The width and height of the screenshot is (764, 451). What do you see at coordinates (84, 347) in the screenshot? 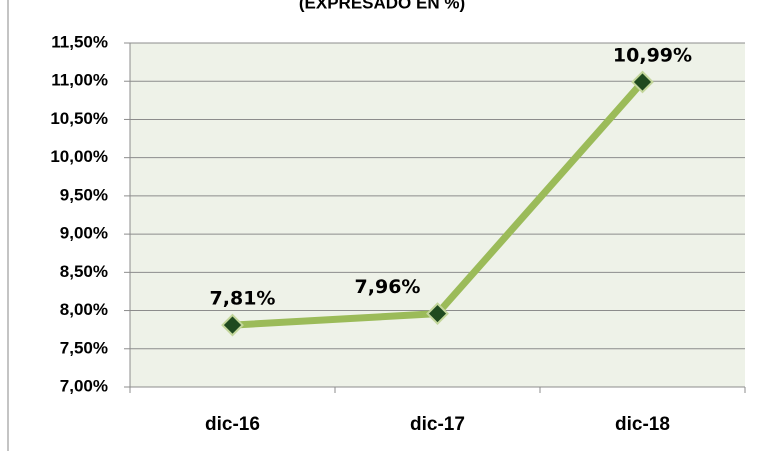
I see `y-tick-label: 7,50%` at bounding box center [84, 347].